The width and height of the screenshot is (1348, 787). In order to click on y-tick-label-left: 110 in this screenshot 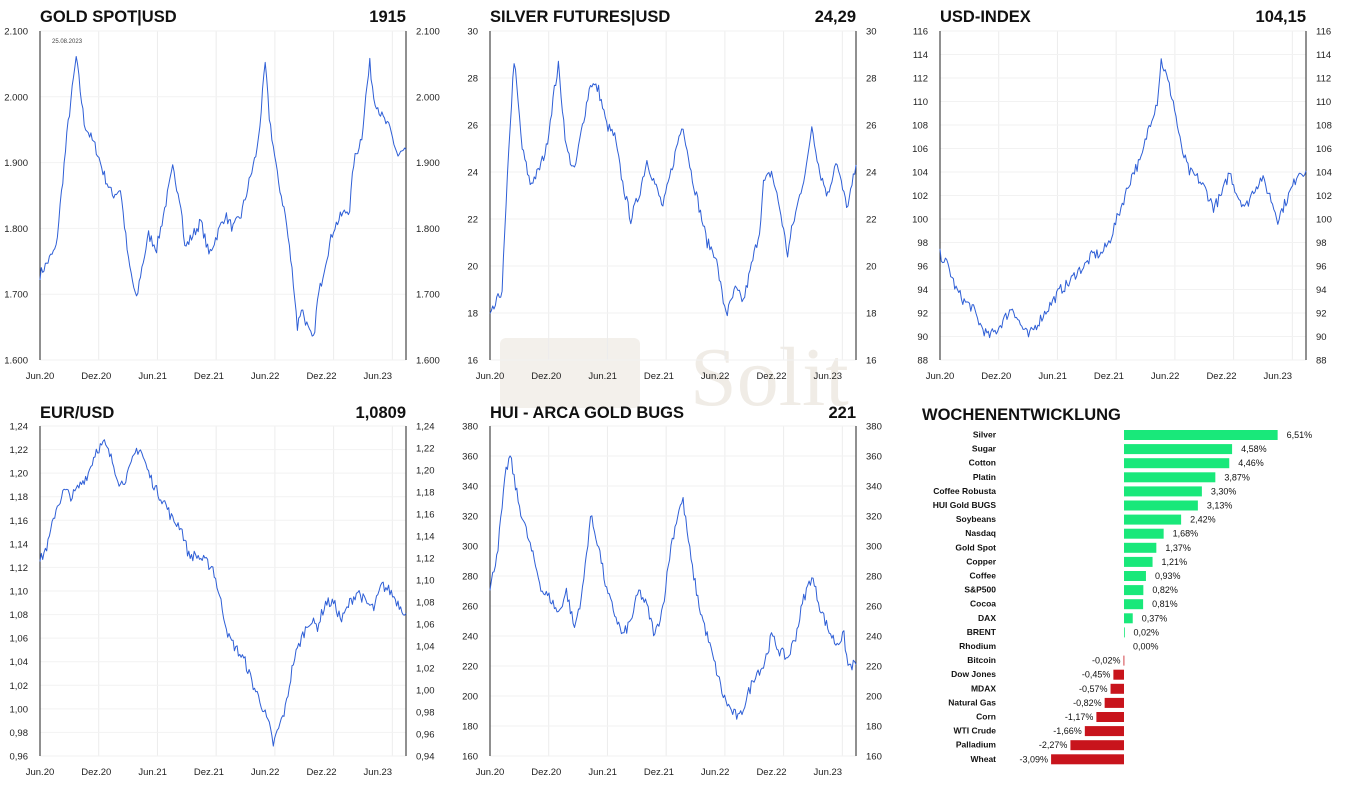, I will do `click(920, 102)`.